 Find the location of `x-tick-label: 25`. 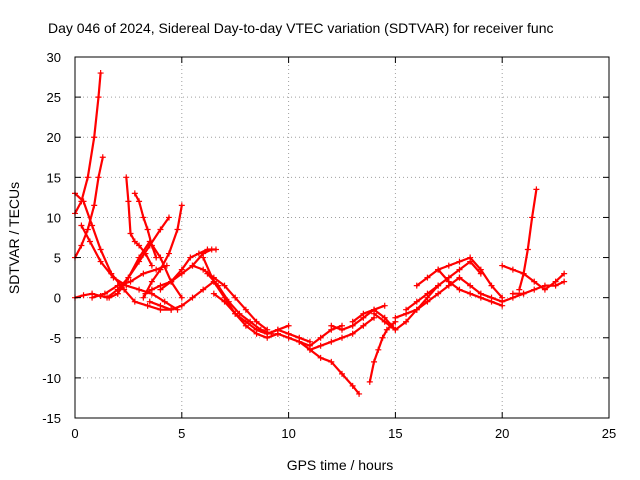

x-tick-label: 25 is located at coordinates (609, 433).